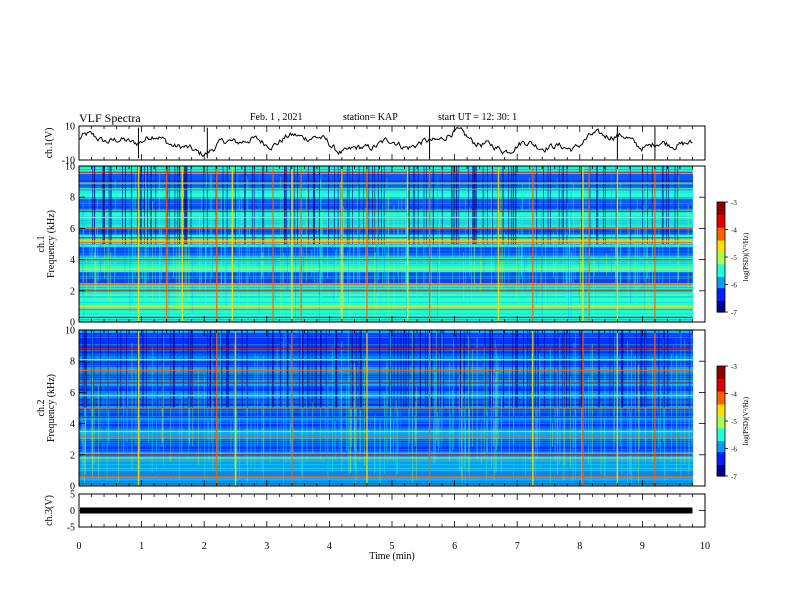  I want to click on colorbar-label: log(PSD)(V²/Hz), so click(746, 420).